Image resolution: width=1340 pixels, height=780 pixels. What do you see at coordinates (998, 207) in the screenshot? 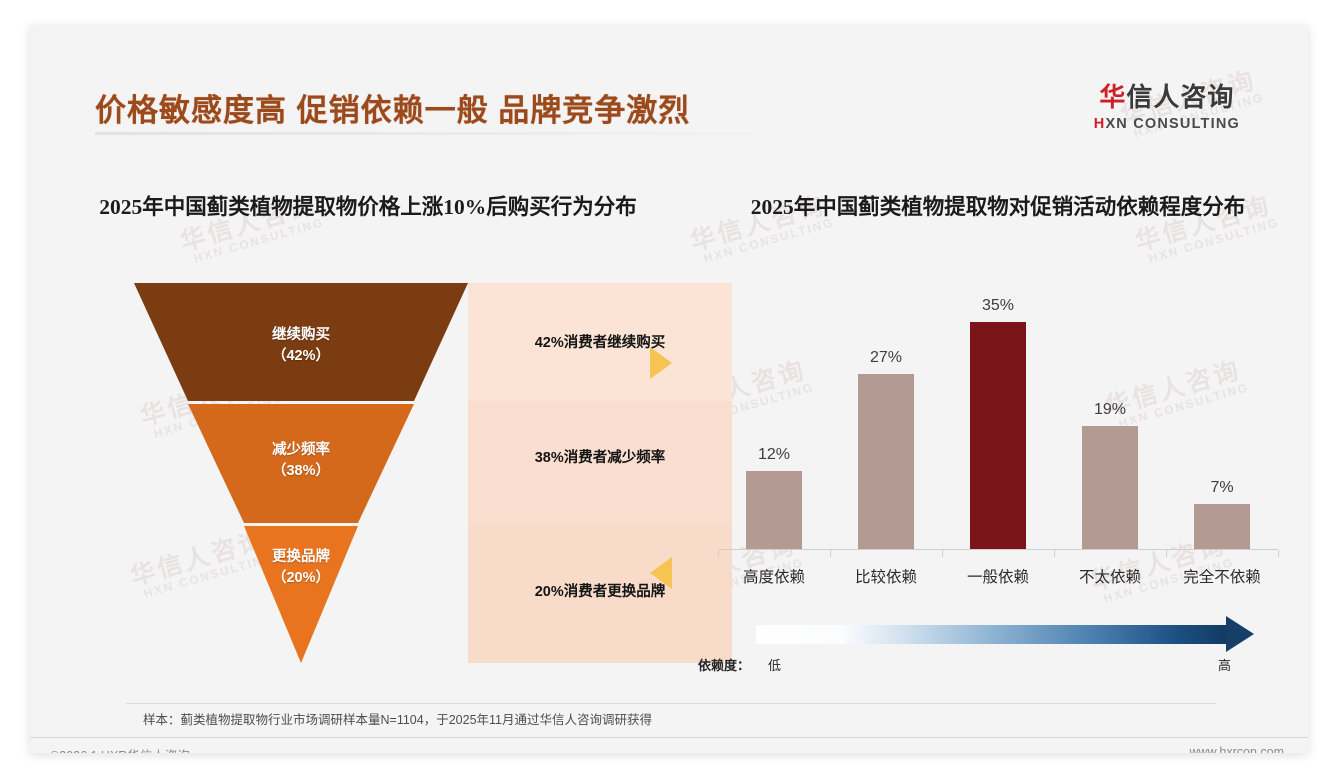
I see `right-chart-title: 2025年中国蓟类植物提取物对促销活动依赖程度分布` at bounding box center [998, 207].